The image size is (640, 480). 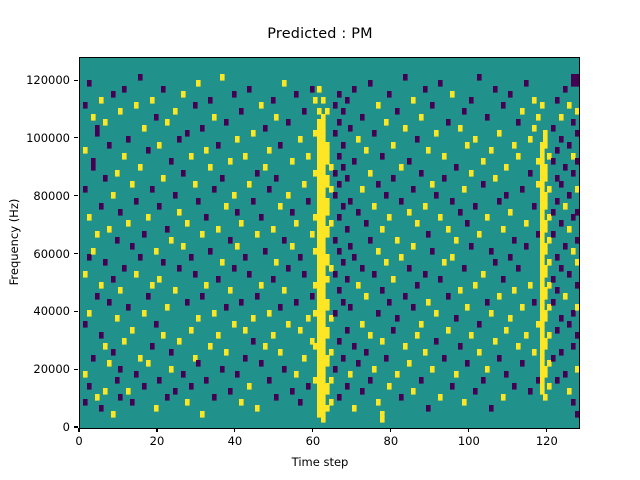 What do you see at coordinates (48, 137) in the screenshot?
I see `y-tick-label: 100000` at bounding box center [48, 137].